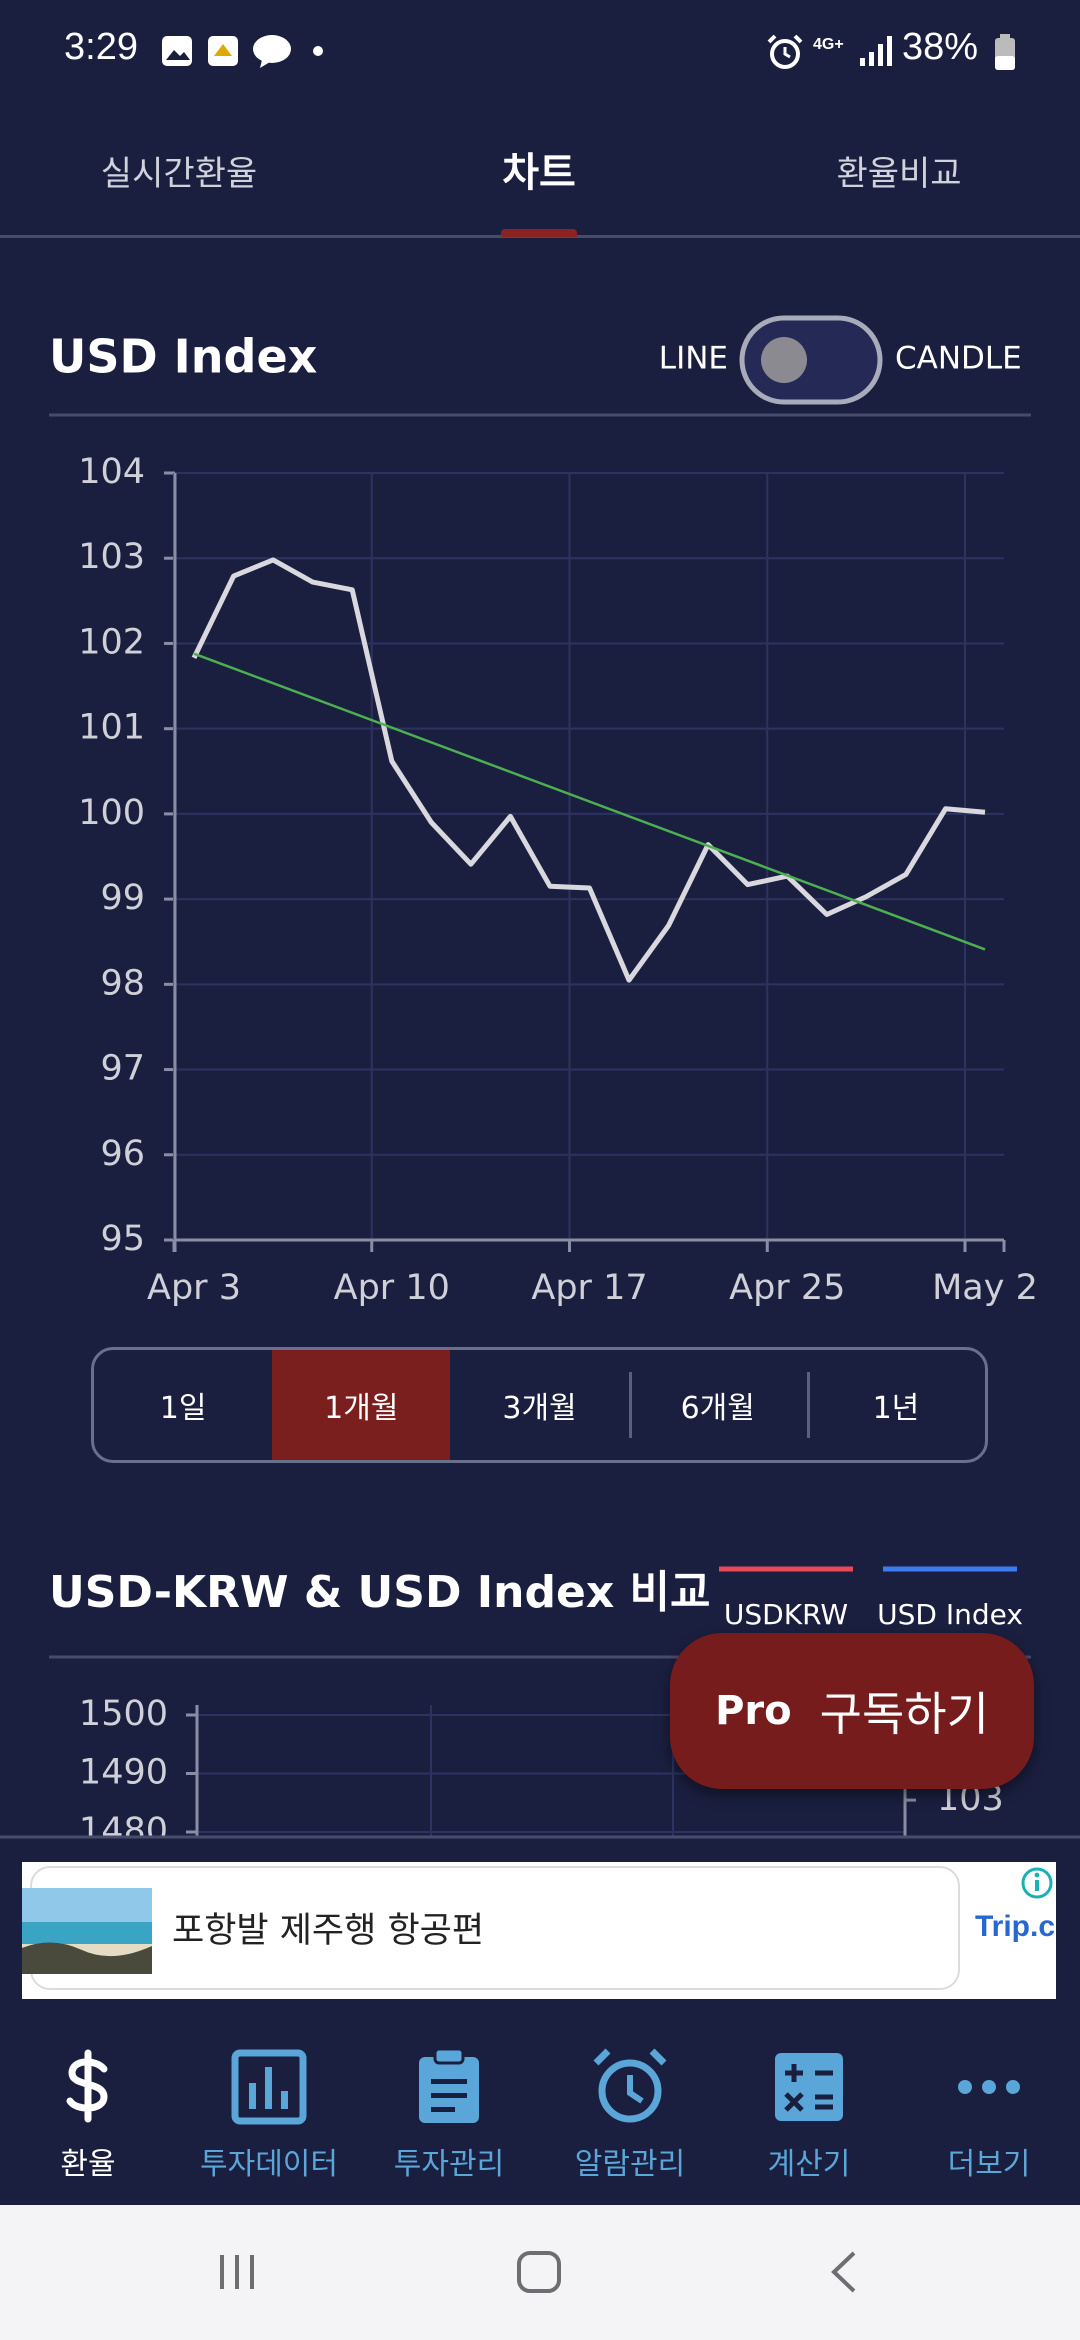 This screenshot has height=2340, width=1080. Describe the element at coordinates (237, 2272) in the screenshot. I see `recents-button` at that location.